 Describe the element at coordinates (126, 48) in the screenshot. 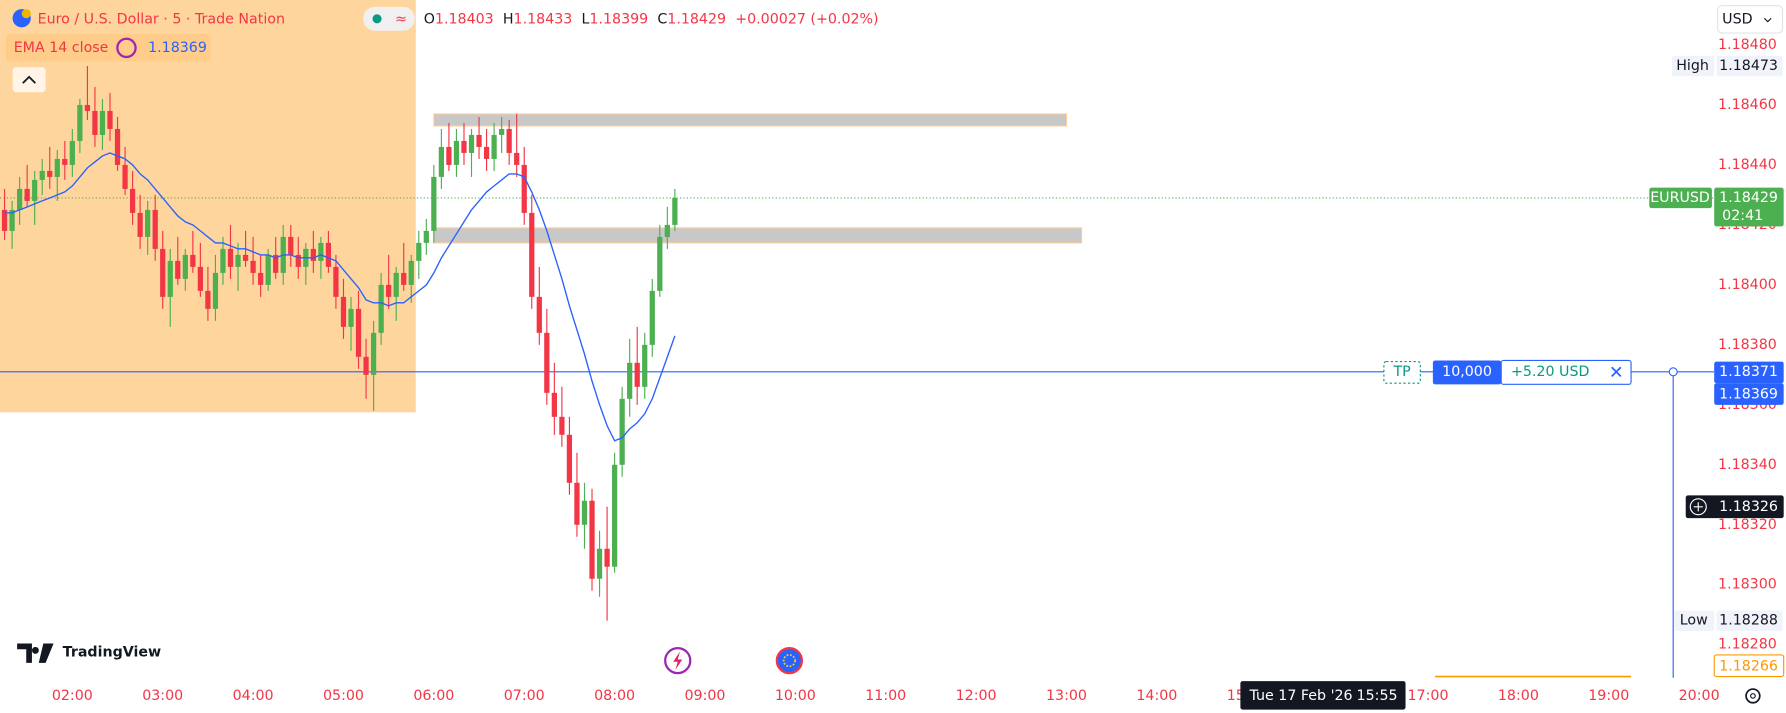

I see `indicator-icon` at that location.